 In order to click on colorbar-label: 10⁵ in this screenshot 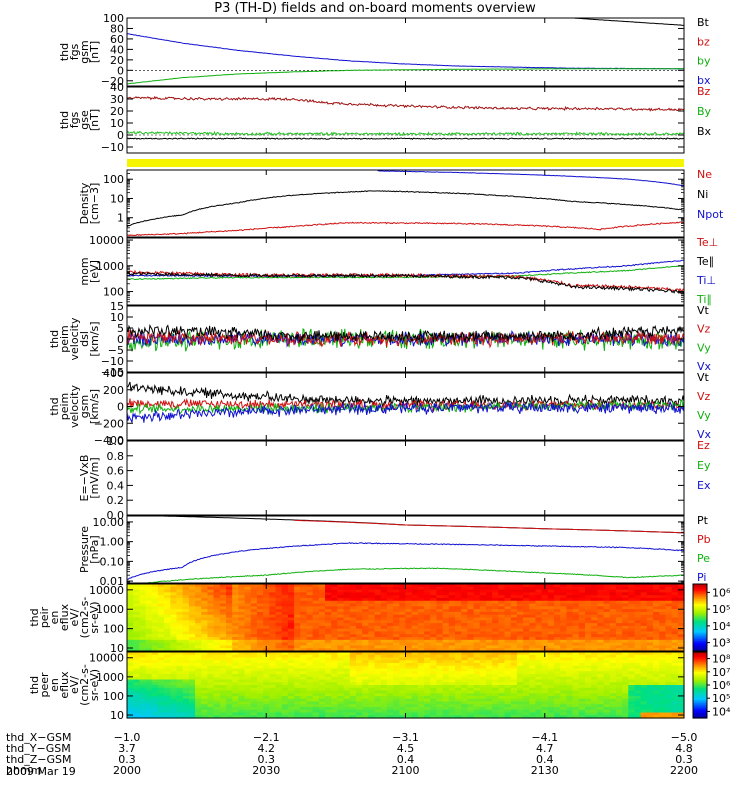, I will do `click(721, 609)`.